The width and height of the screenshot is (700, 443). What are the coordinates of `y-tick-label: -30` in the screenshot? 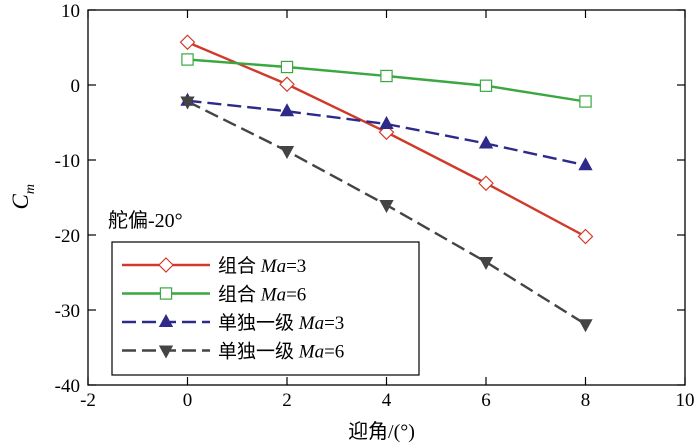 It's located at (67, 311).